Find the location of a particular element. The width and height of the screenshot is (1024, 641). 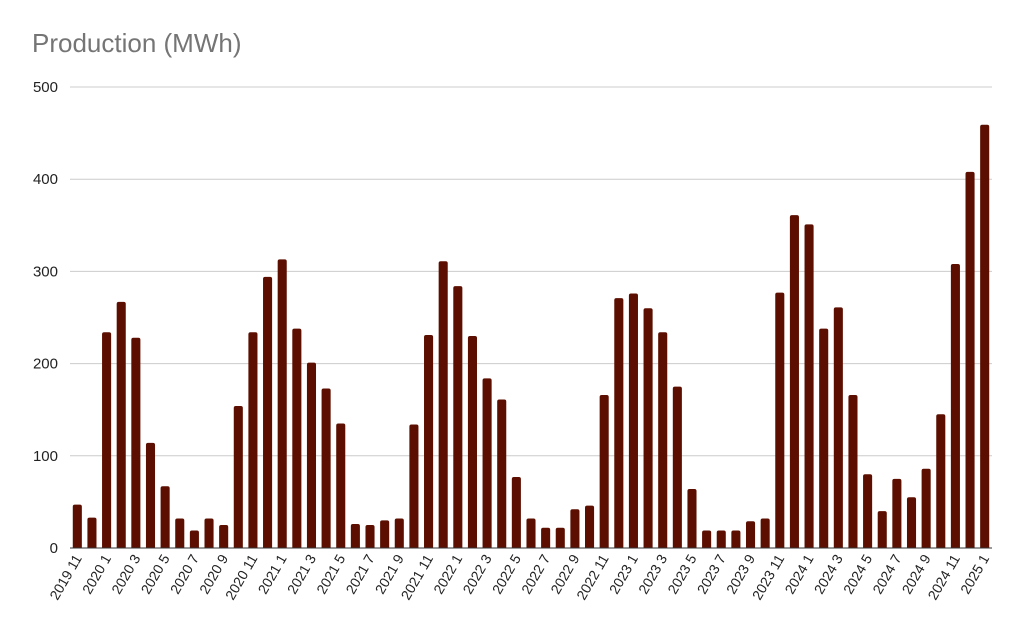

y-tick-label: 300 is located at coordinates (45, 271).